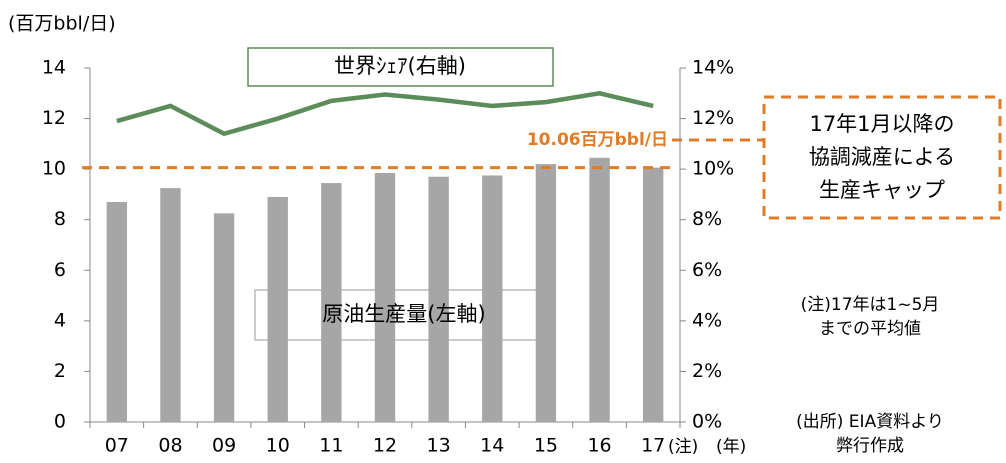  Describe the element at coordinates (713, 169) in the screenshot. I see `y2-tick-label: 10%` at that location.